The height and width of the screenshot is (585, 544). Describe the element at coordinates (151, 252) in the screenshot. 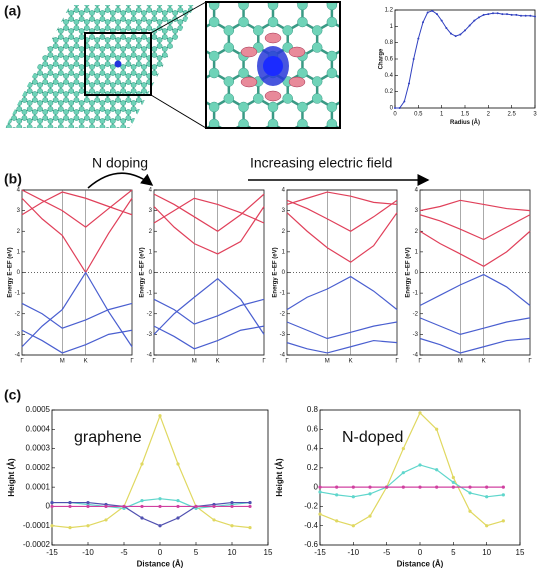

I see `y-tick-label: 1` at that location.